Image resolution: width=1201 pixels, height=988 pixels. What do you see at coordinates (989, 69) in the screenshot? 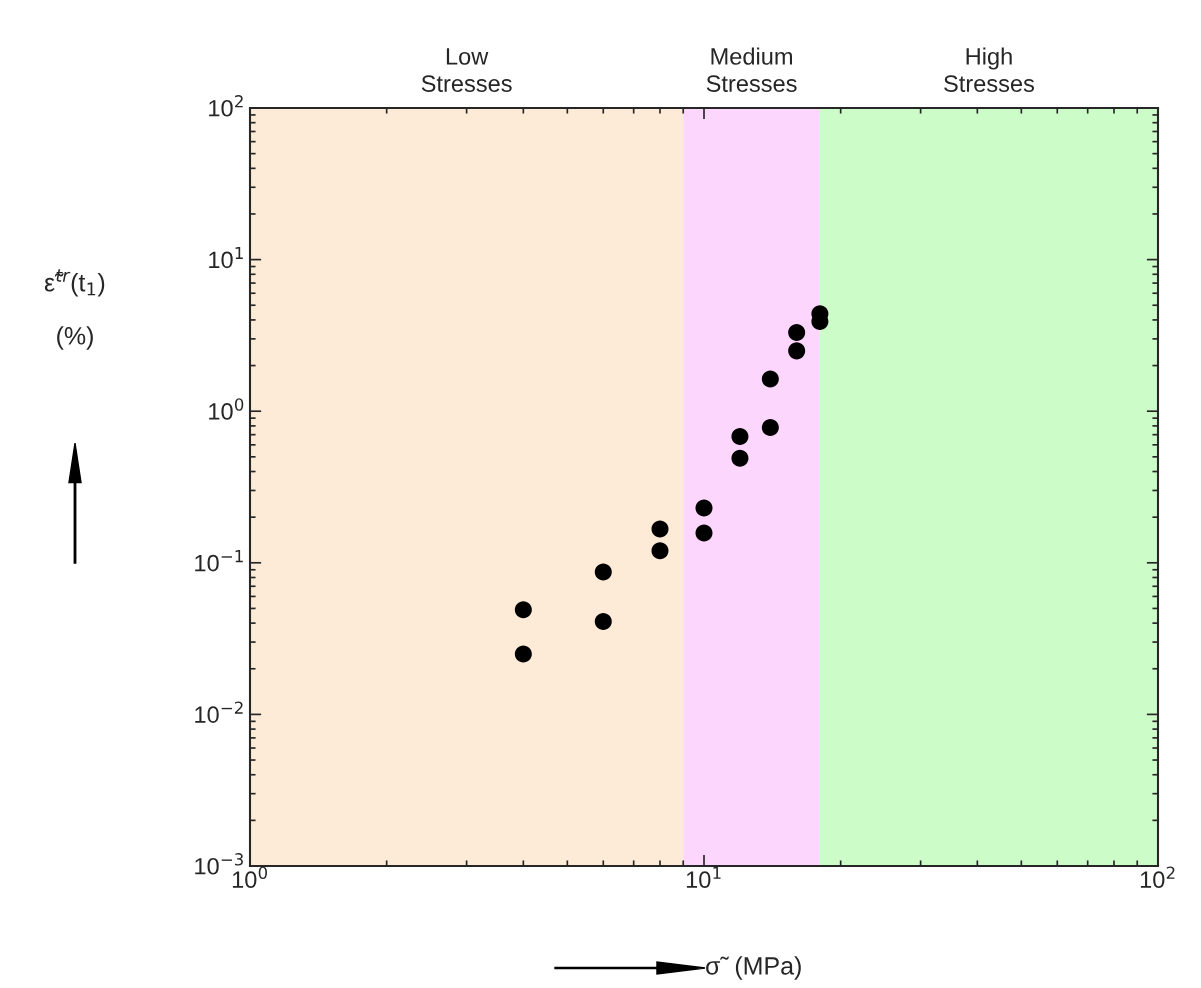
I see `band-label: High Stresses` at bounding box center [989, 69].